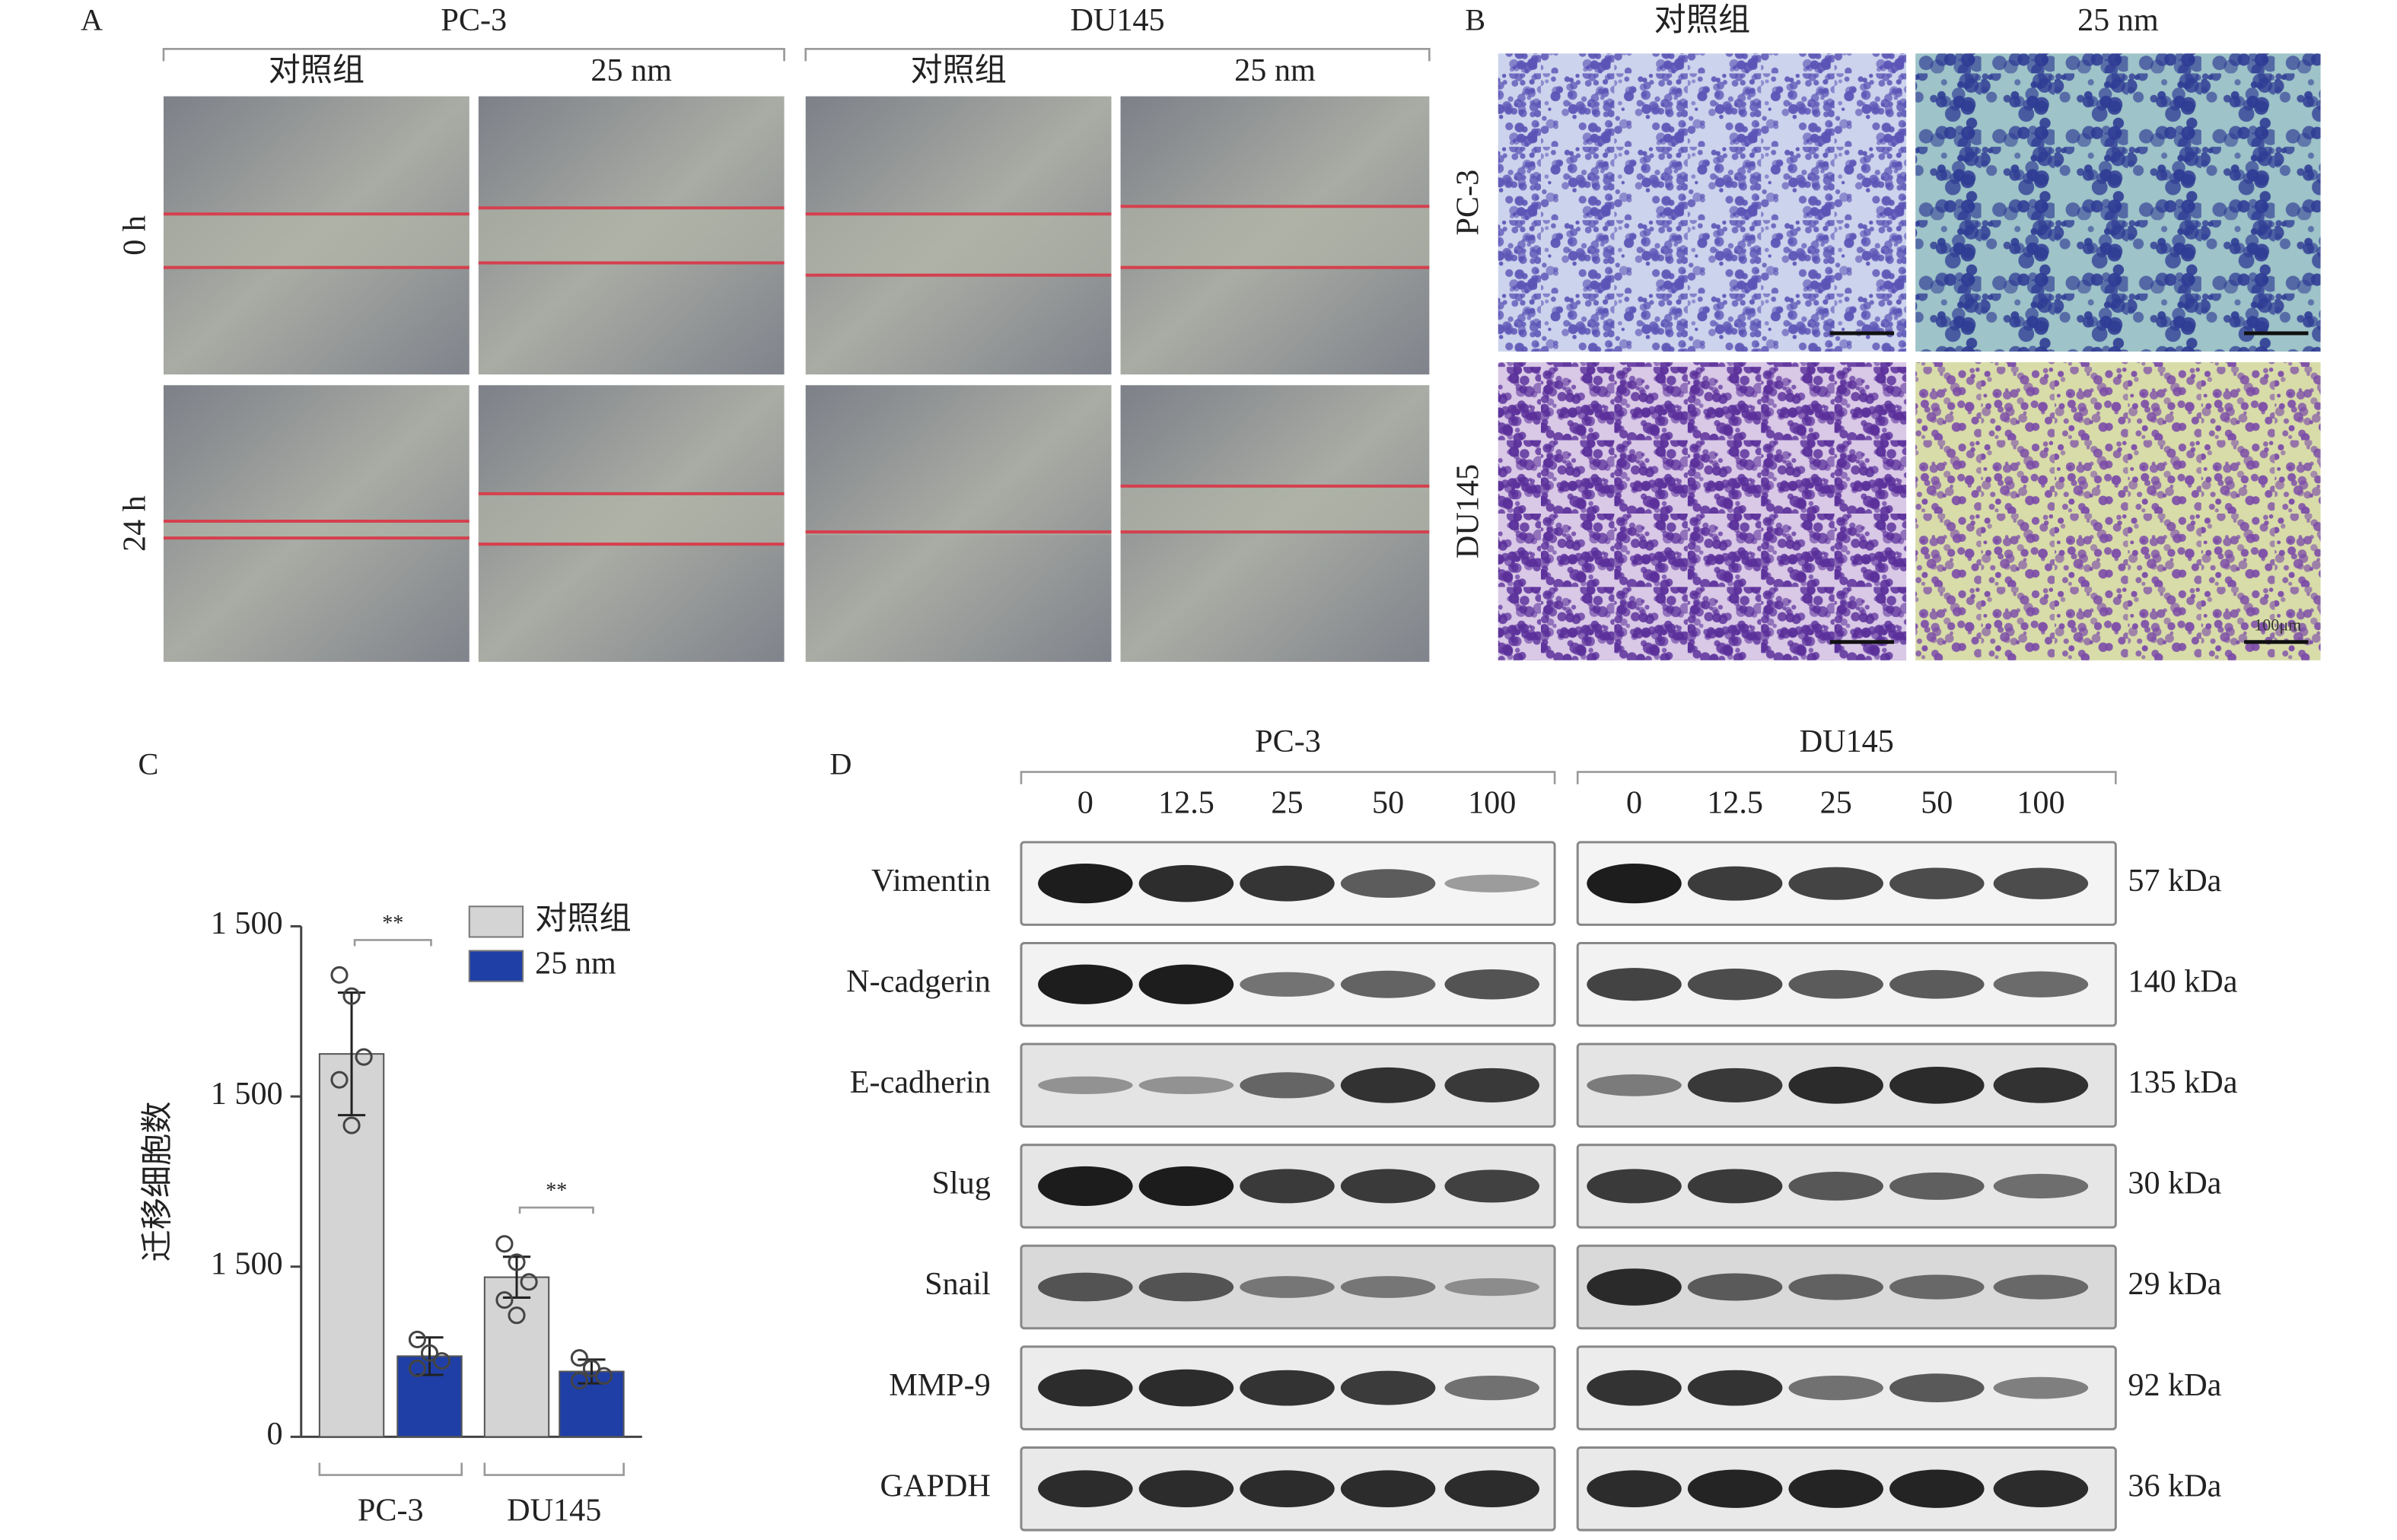  What do you see at coordinates (2174, 1183) in the screenshot?
I see `kda-label: 30 kDa` at bounding box center [2174, 1183].